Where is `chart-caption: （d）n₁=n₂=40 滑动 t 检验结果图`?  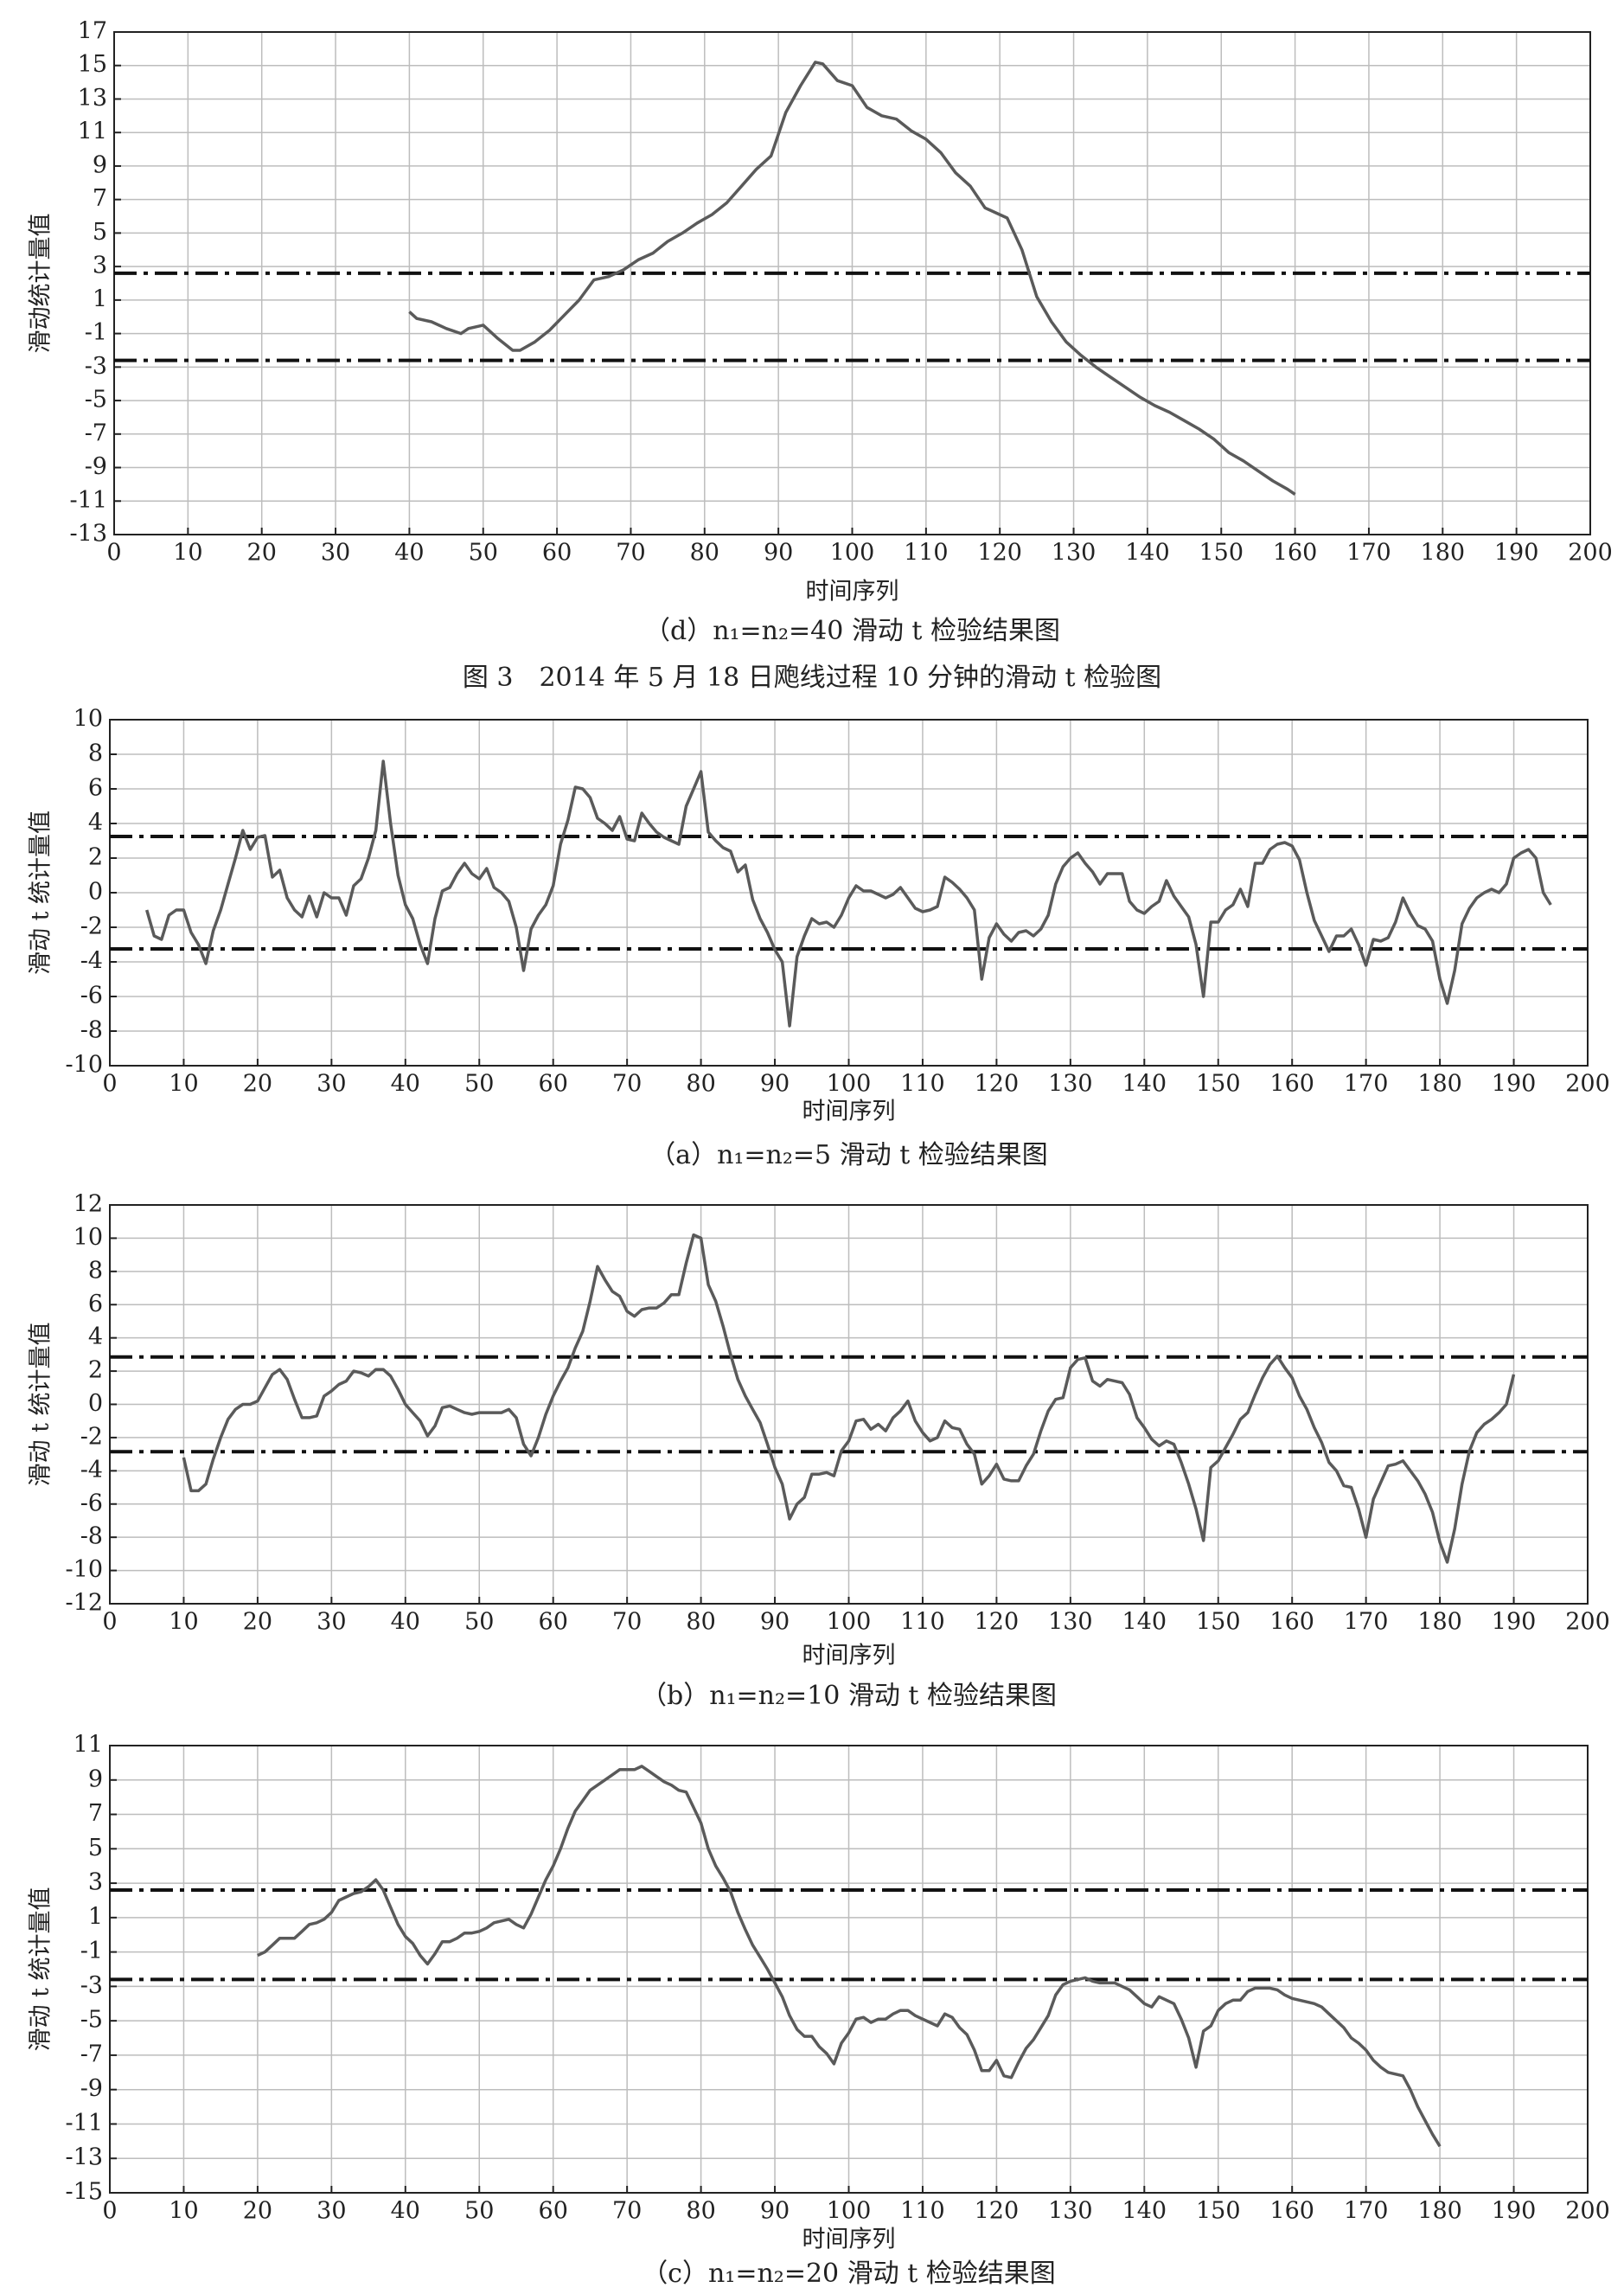 chart-caption: （d）n₁=n₂=40 滑动 t 检验结果图 is located at coordinates (852, 631).